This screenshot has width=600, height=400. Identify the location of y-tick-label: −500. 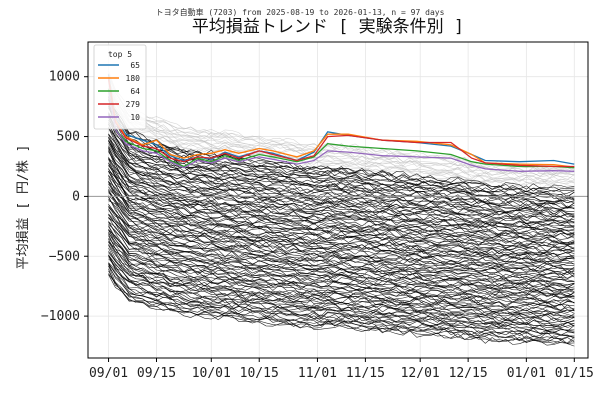
(64, 256).